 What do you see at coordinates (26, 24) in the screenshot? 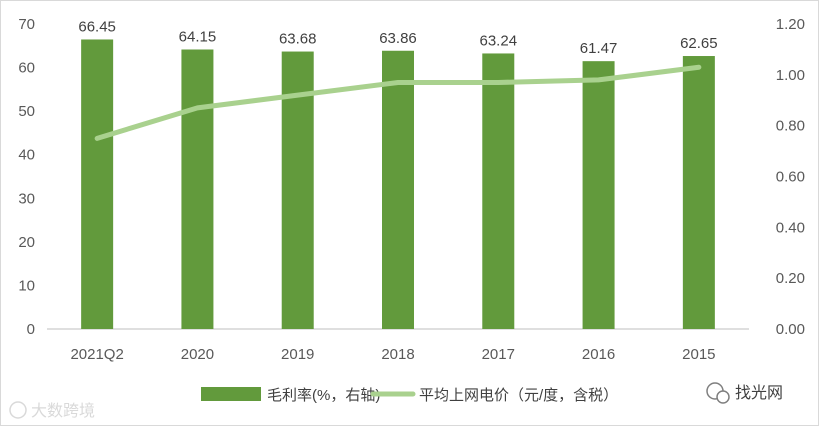
I see `left-axis-tick-label: 70` at bounding box center [26, 24].